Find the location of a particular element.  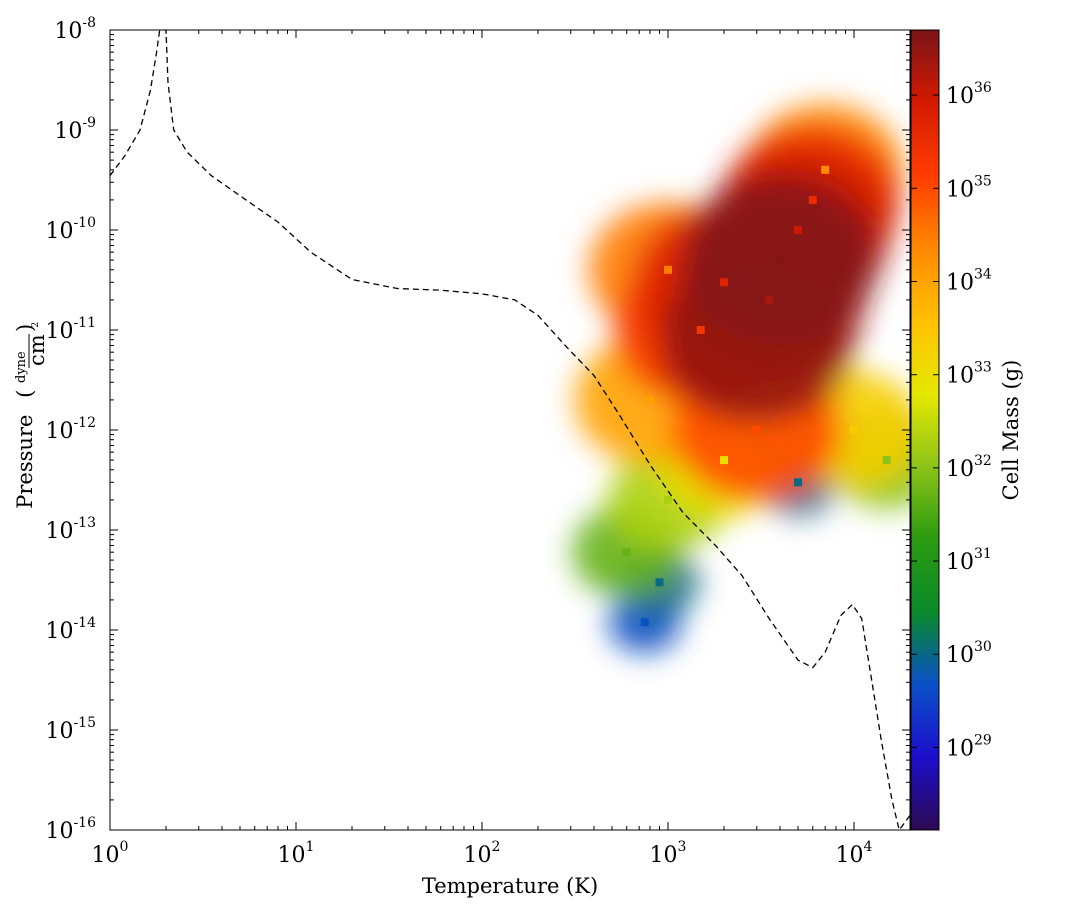

y-tick-label: 10⁻¹⁵ is located at coordinates (70, 729).